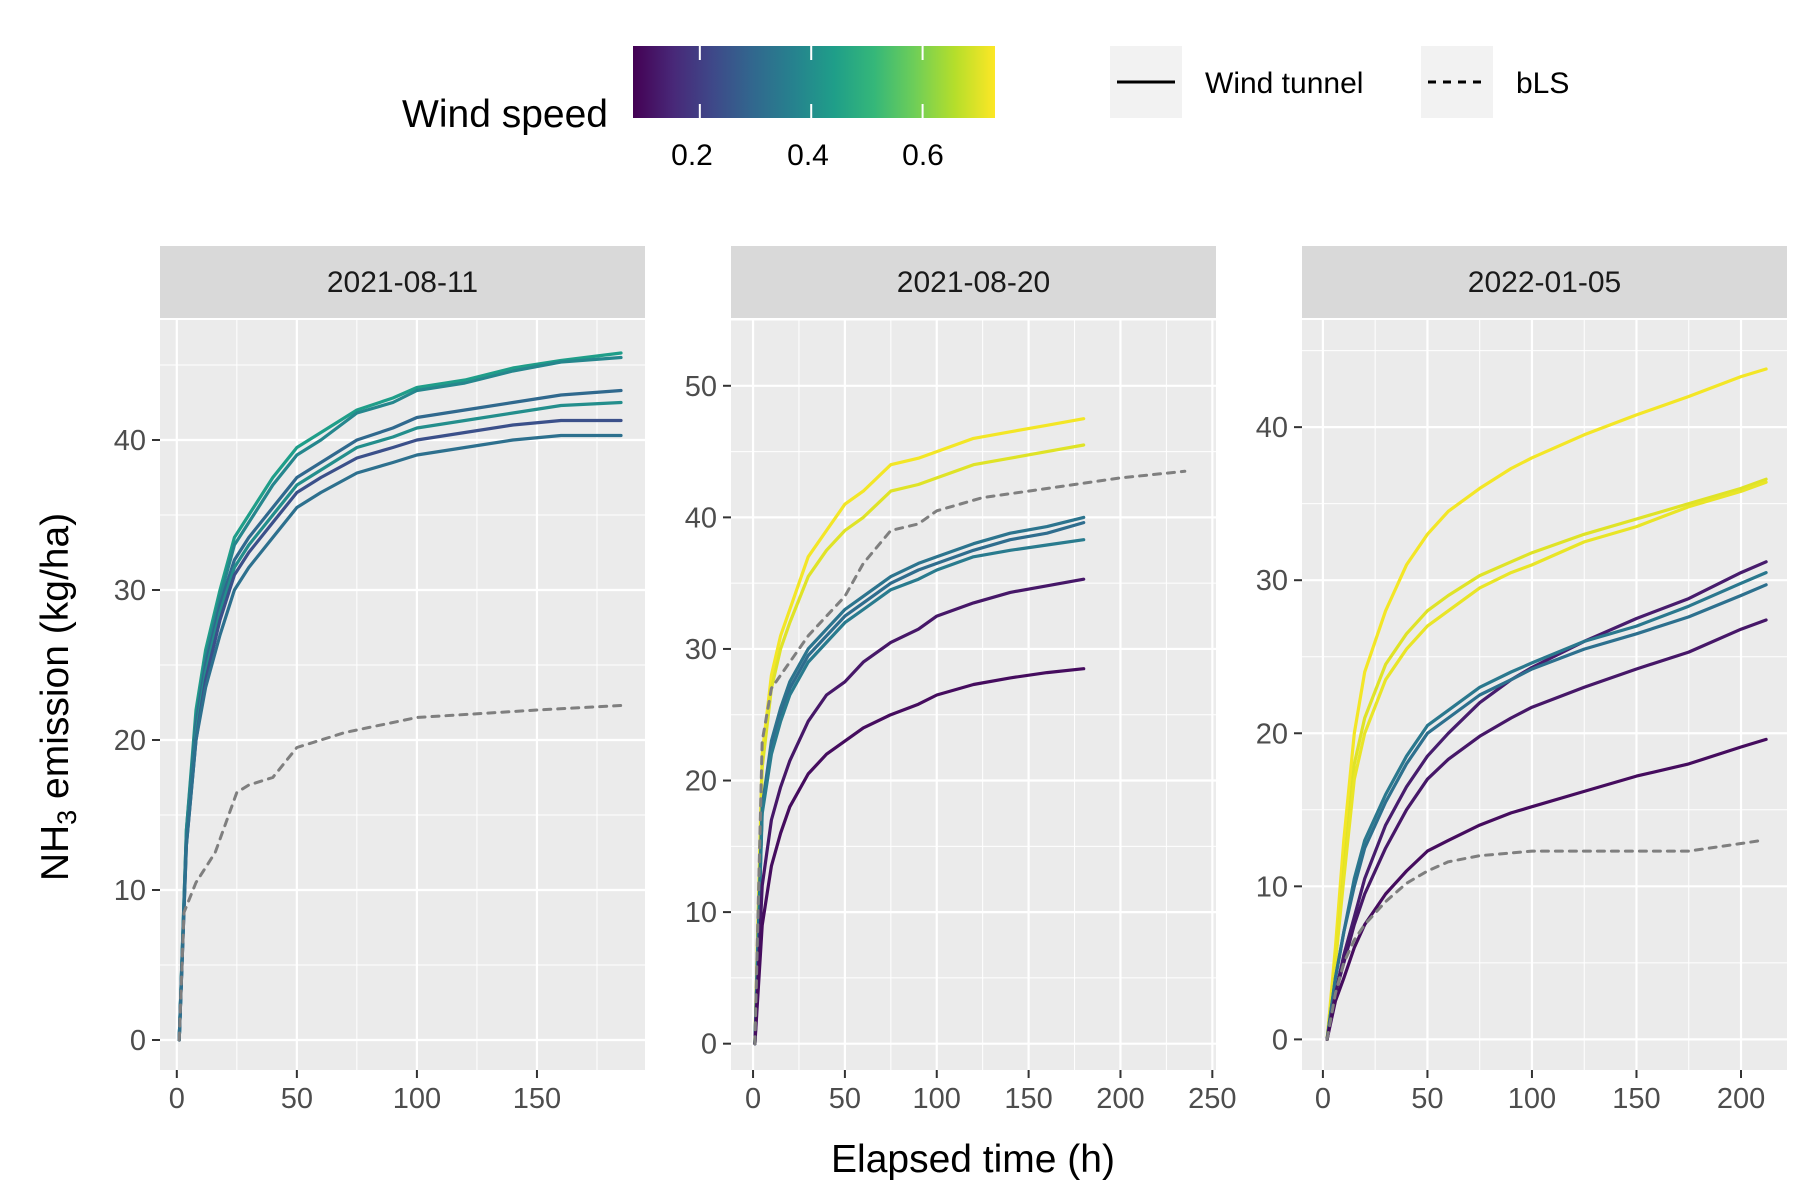 The width and height of the screenshot is (1800, 1200). I want to click on legend-label-wind-tunnel: Wind tunnel, so click(1284, 83).